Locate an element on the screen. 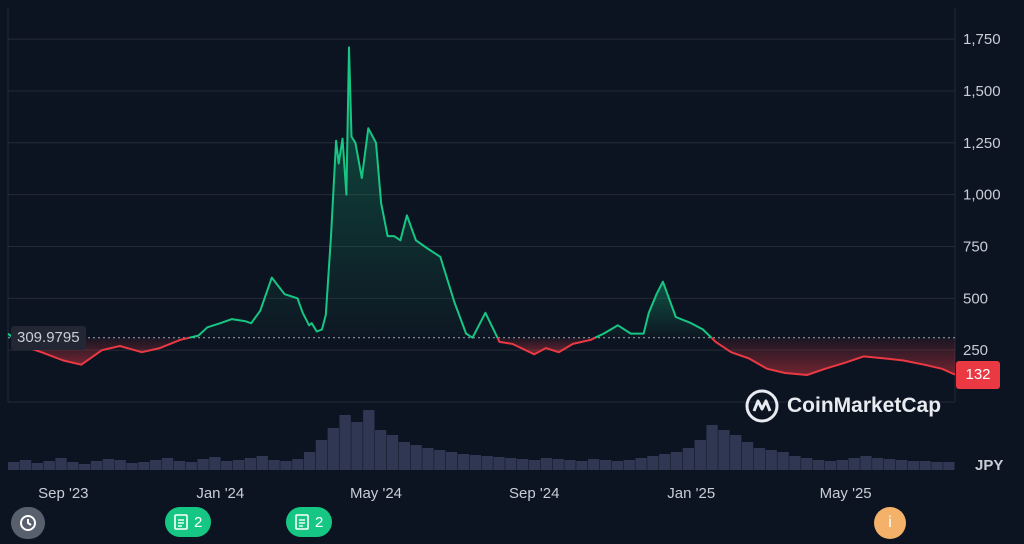 The width and height of the screenshot is (1024, 544). note-badge-1: 2 is located at coordinates (188, 522).